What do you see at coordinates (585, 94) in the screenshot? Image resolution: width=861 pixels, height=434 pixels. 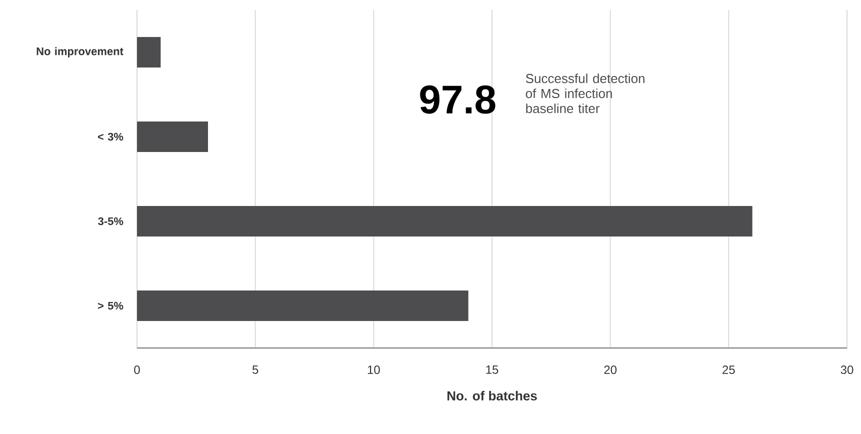 I see `annotation: Successful detection of MS infection baseline titer` at bounding box center [585, 94].